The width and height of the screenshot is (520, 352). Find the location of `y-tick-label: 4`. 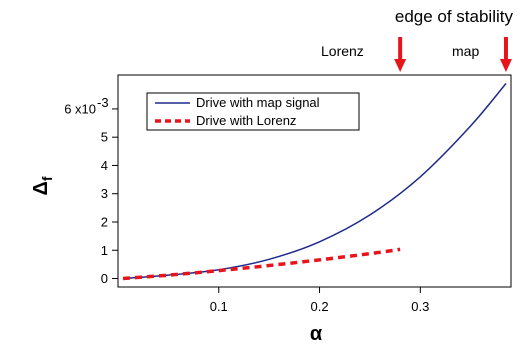

y-tick-label: 4 is located at coordinates (104, 165).